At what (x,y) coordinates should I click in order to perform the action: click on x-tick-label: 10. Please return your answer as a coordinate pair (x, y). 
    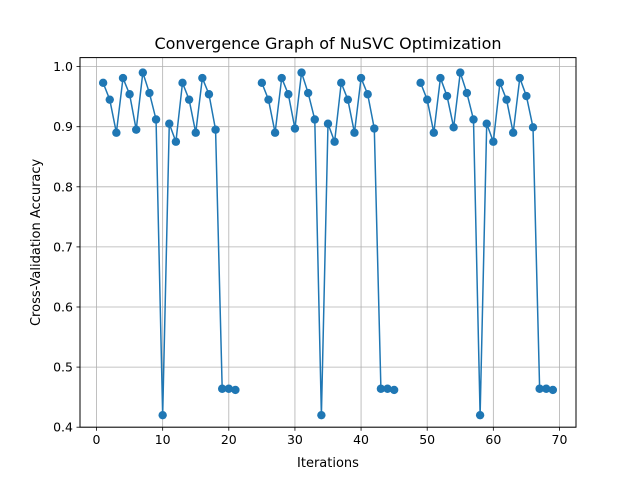
    Looking at the image, I should click on (163, 439).